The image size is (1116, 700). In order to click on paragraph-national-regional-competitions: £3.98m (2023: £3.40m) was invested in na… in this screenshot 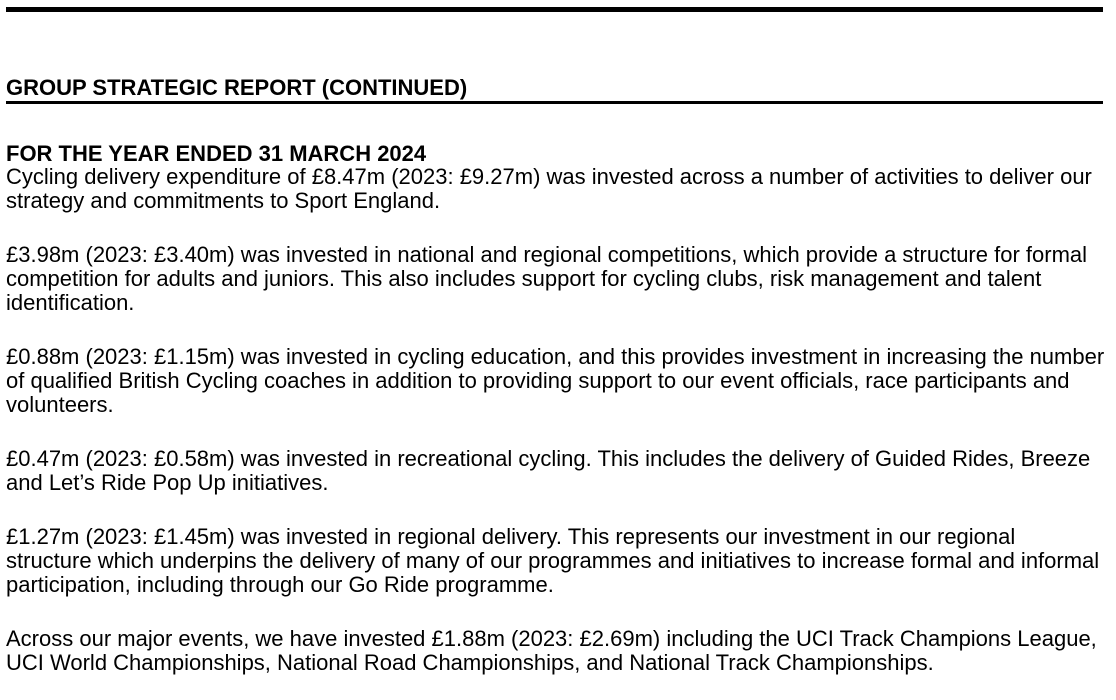, I will do `click(555, 279)`.